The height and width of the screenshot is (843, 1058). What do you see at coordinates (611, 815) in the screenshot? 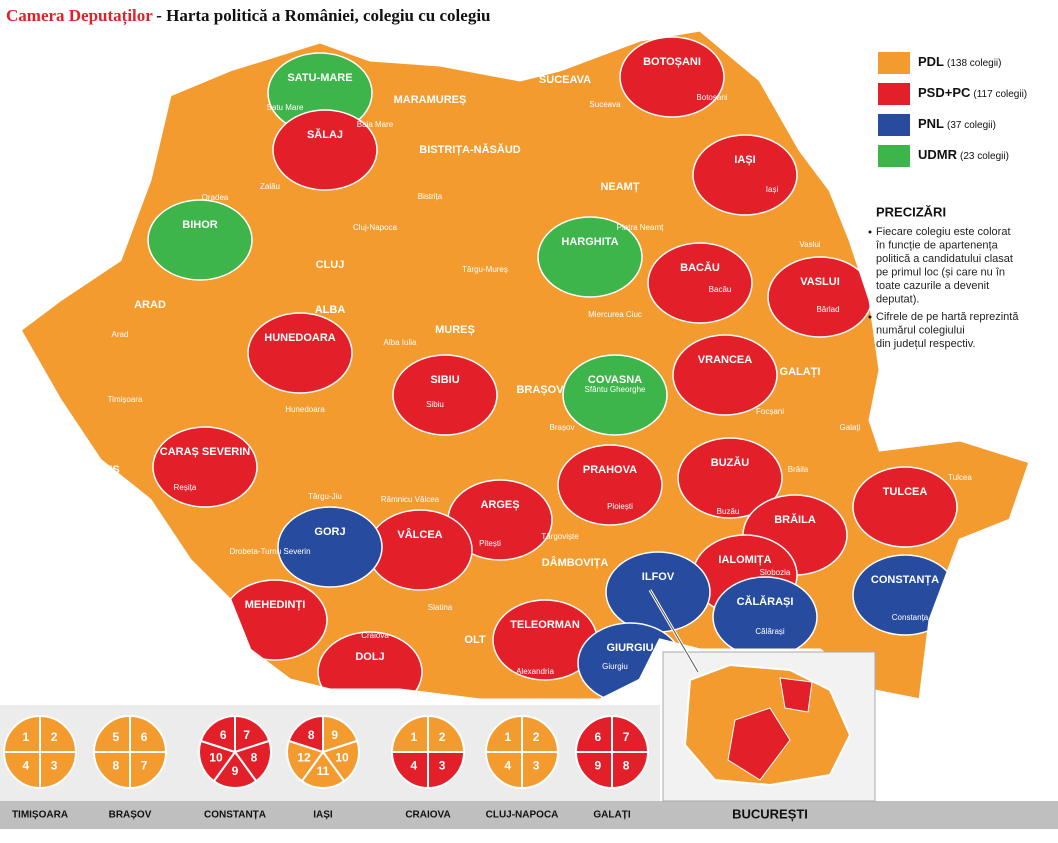
I see `pie-city: GALAȚI` at bounding box center [611, 815].